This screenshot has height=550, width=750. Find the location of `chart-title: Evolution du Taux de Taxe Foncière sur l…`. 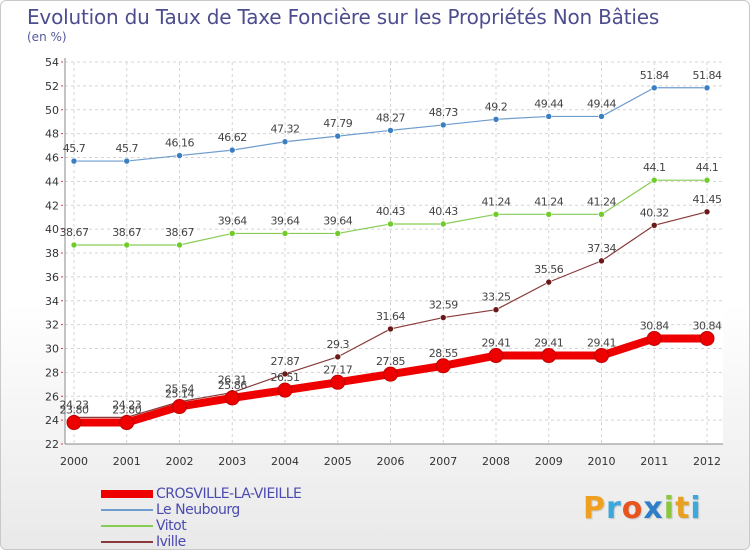

chart-title: Evolution du Taux de Taxe Foncière sur l… is located at coordinates (343, 17).